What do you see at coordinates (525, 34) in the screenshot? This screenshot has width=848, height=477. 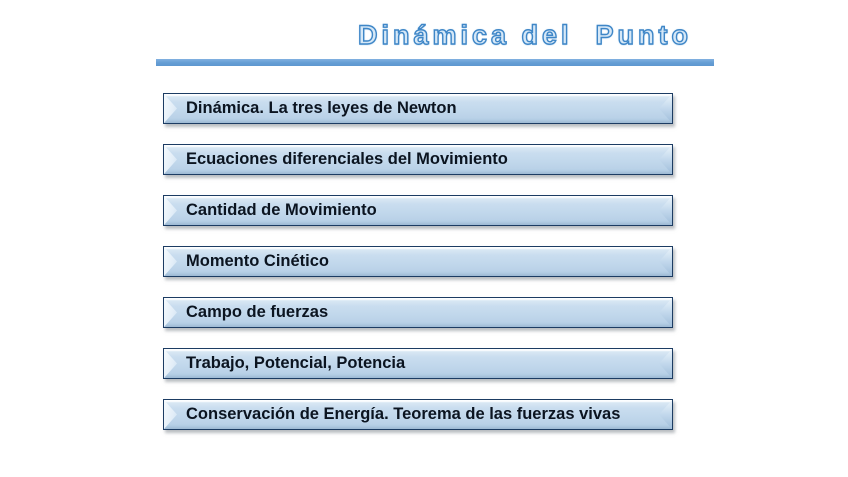 I see `slide-title: Dinámica del Punto` at bounding box center [525, 34].